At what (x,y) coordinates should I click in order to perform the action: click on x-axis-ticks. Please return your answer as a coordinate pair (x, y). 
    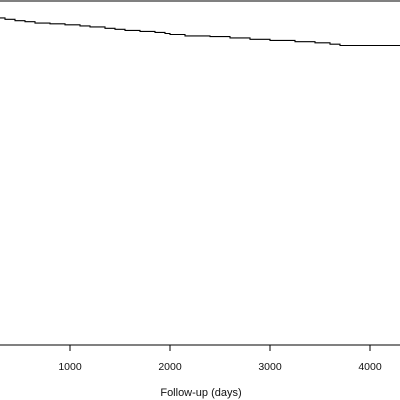
    Looking at the image, I should click on (220, 348).